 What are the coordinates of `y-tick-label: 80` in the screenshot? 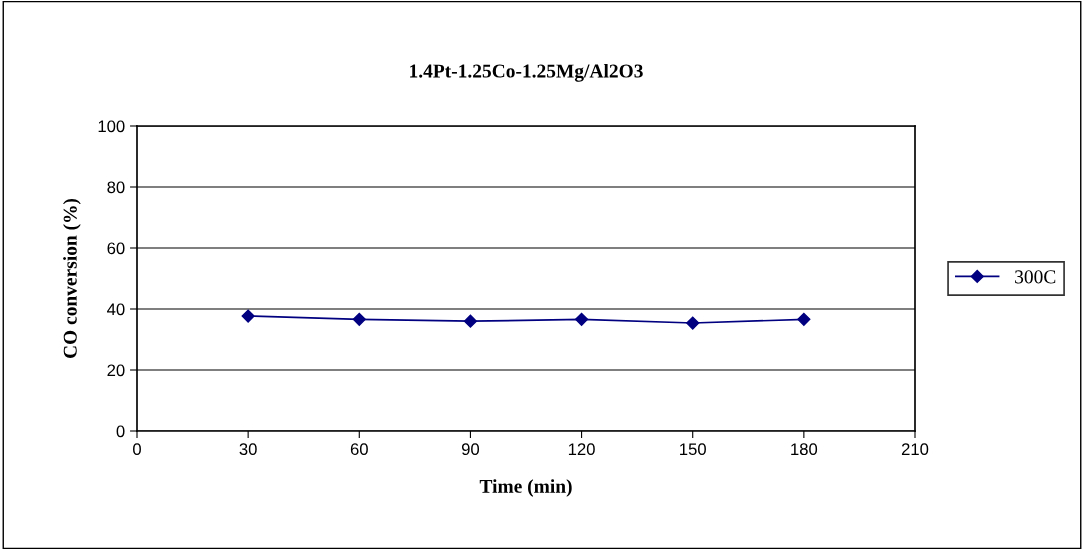 It's located at (116, 187).